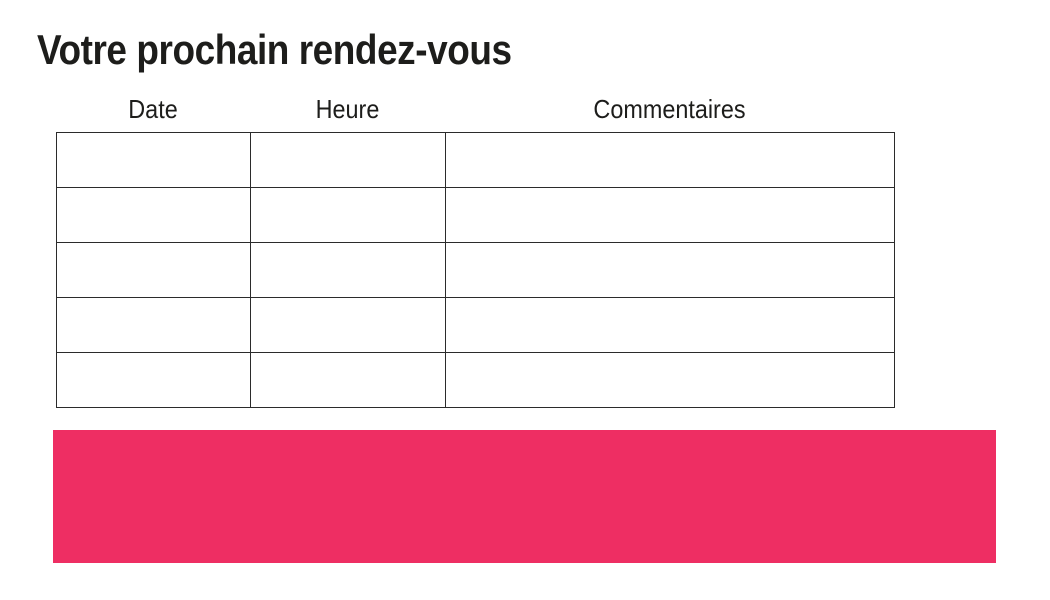  What do you see at coordinates (347, 109) in the screenshot?
I see `column-header-heure: Heure` at bounding box center [347, 109].